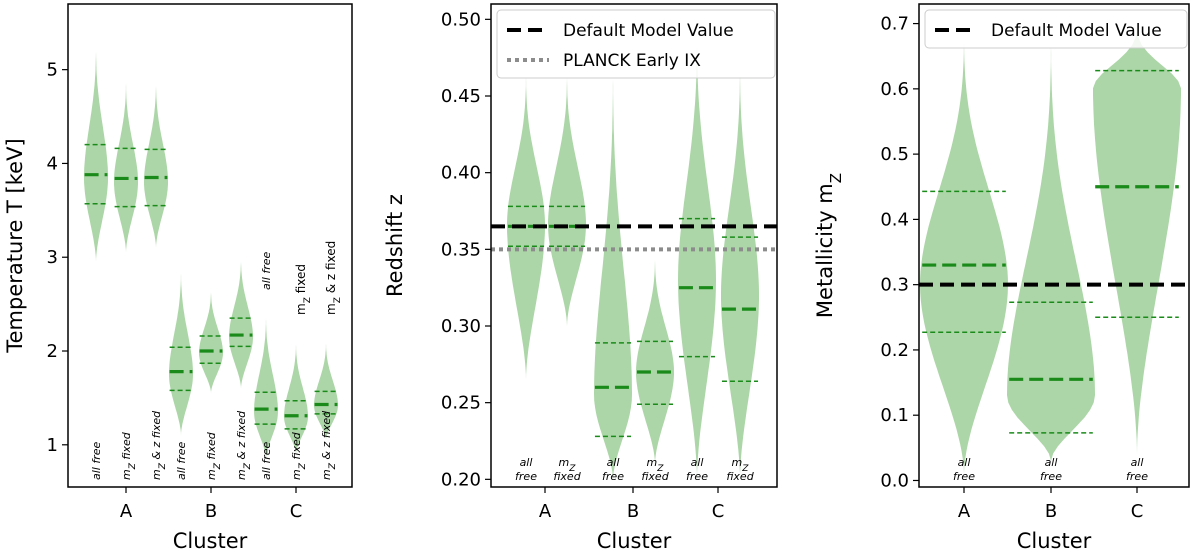  Describe the element at coordinates (718, 511) in the screenshot. I see `x-tick-label-C: C` at that location.